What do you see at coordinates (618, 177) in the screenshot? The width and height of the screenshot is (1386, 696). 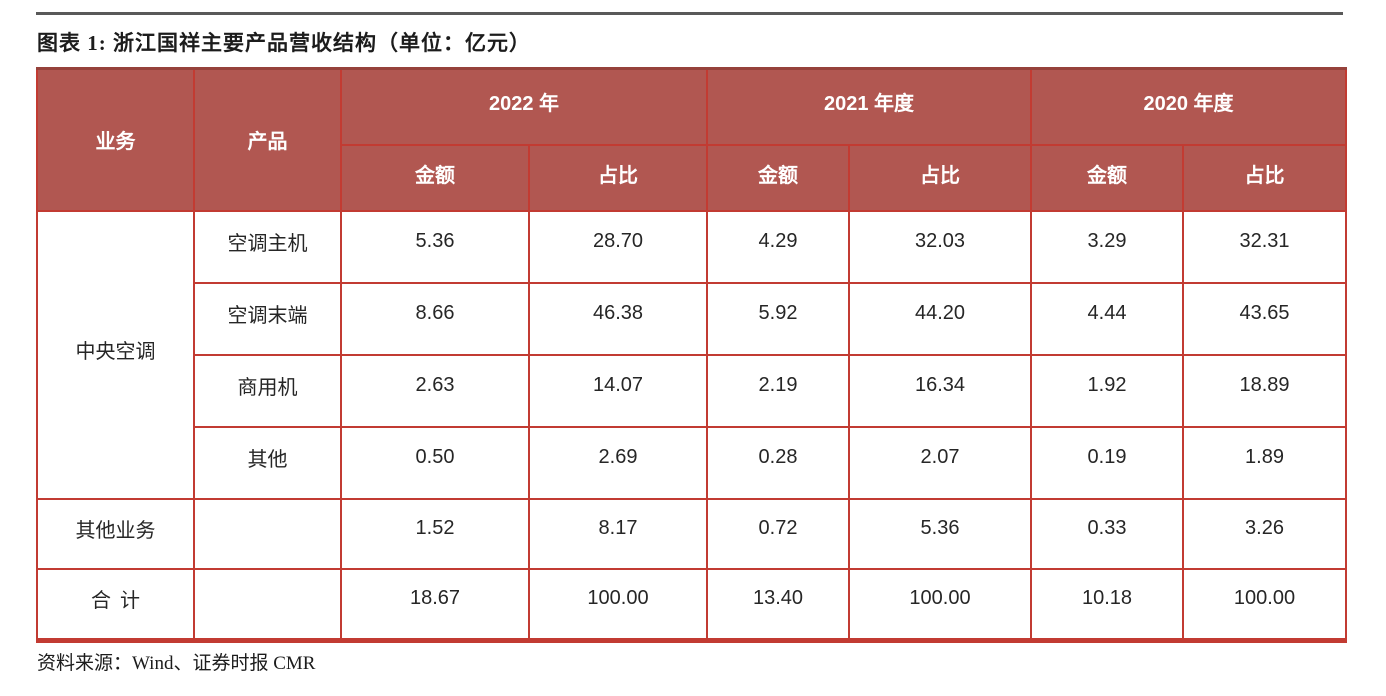 I see `header-share-2022: 占比` at bounding box center [618, 177].